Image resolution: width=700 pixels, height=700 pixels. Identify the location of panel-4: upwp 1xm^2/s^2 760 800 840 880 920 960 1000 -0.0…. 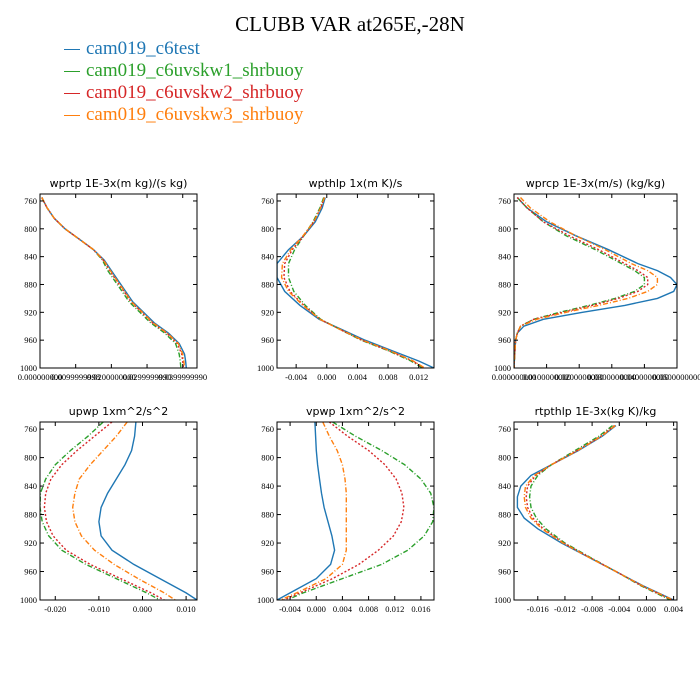
(109, 509).